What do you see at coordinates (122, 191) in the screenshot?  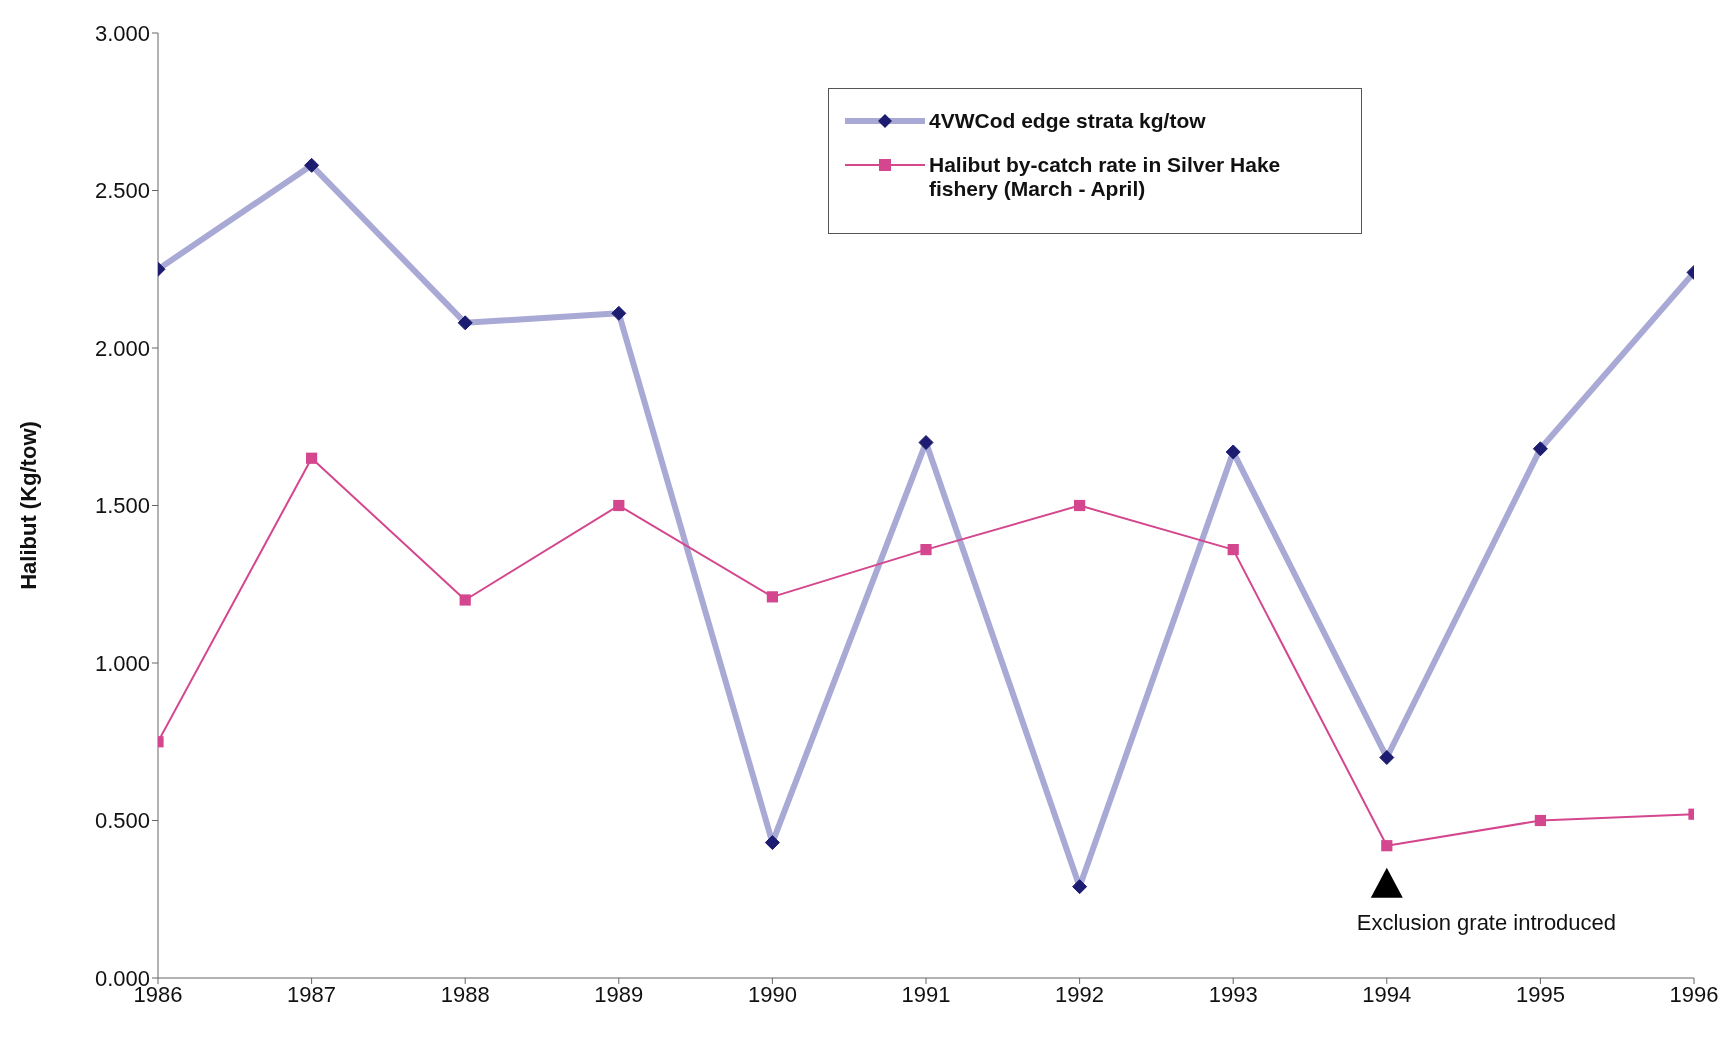 I see `y-tick-label: 2.500` at bounding box center [122, 191].